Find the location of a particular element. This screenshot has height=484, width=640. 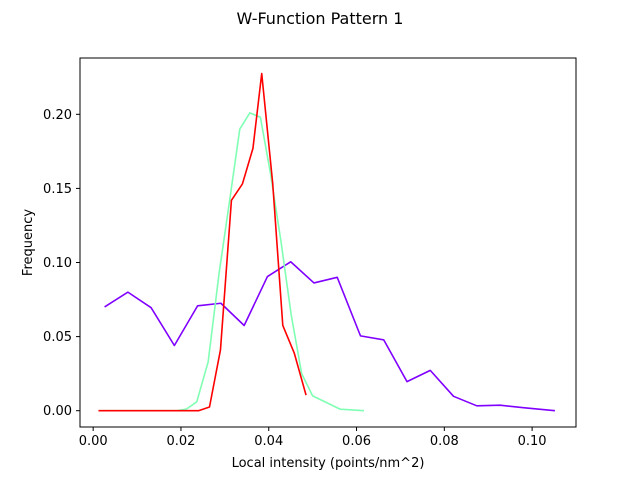

x-tick-label: 0.02 is located at coordinates (180, 441).